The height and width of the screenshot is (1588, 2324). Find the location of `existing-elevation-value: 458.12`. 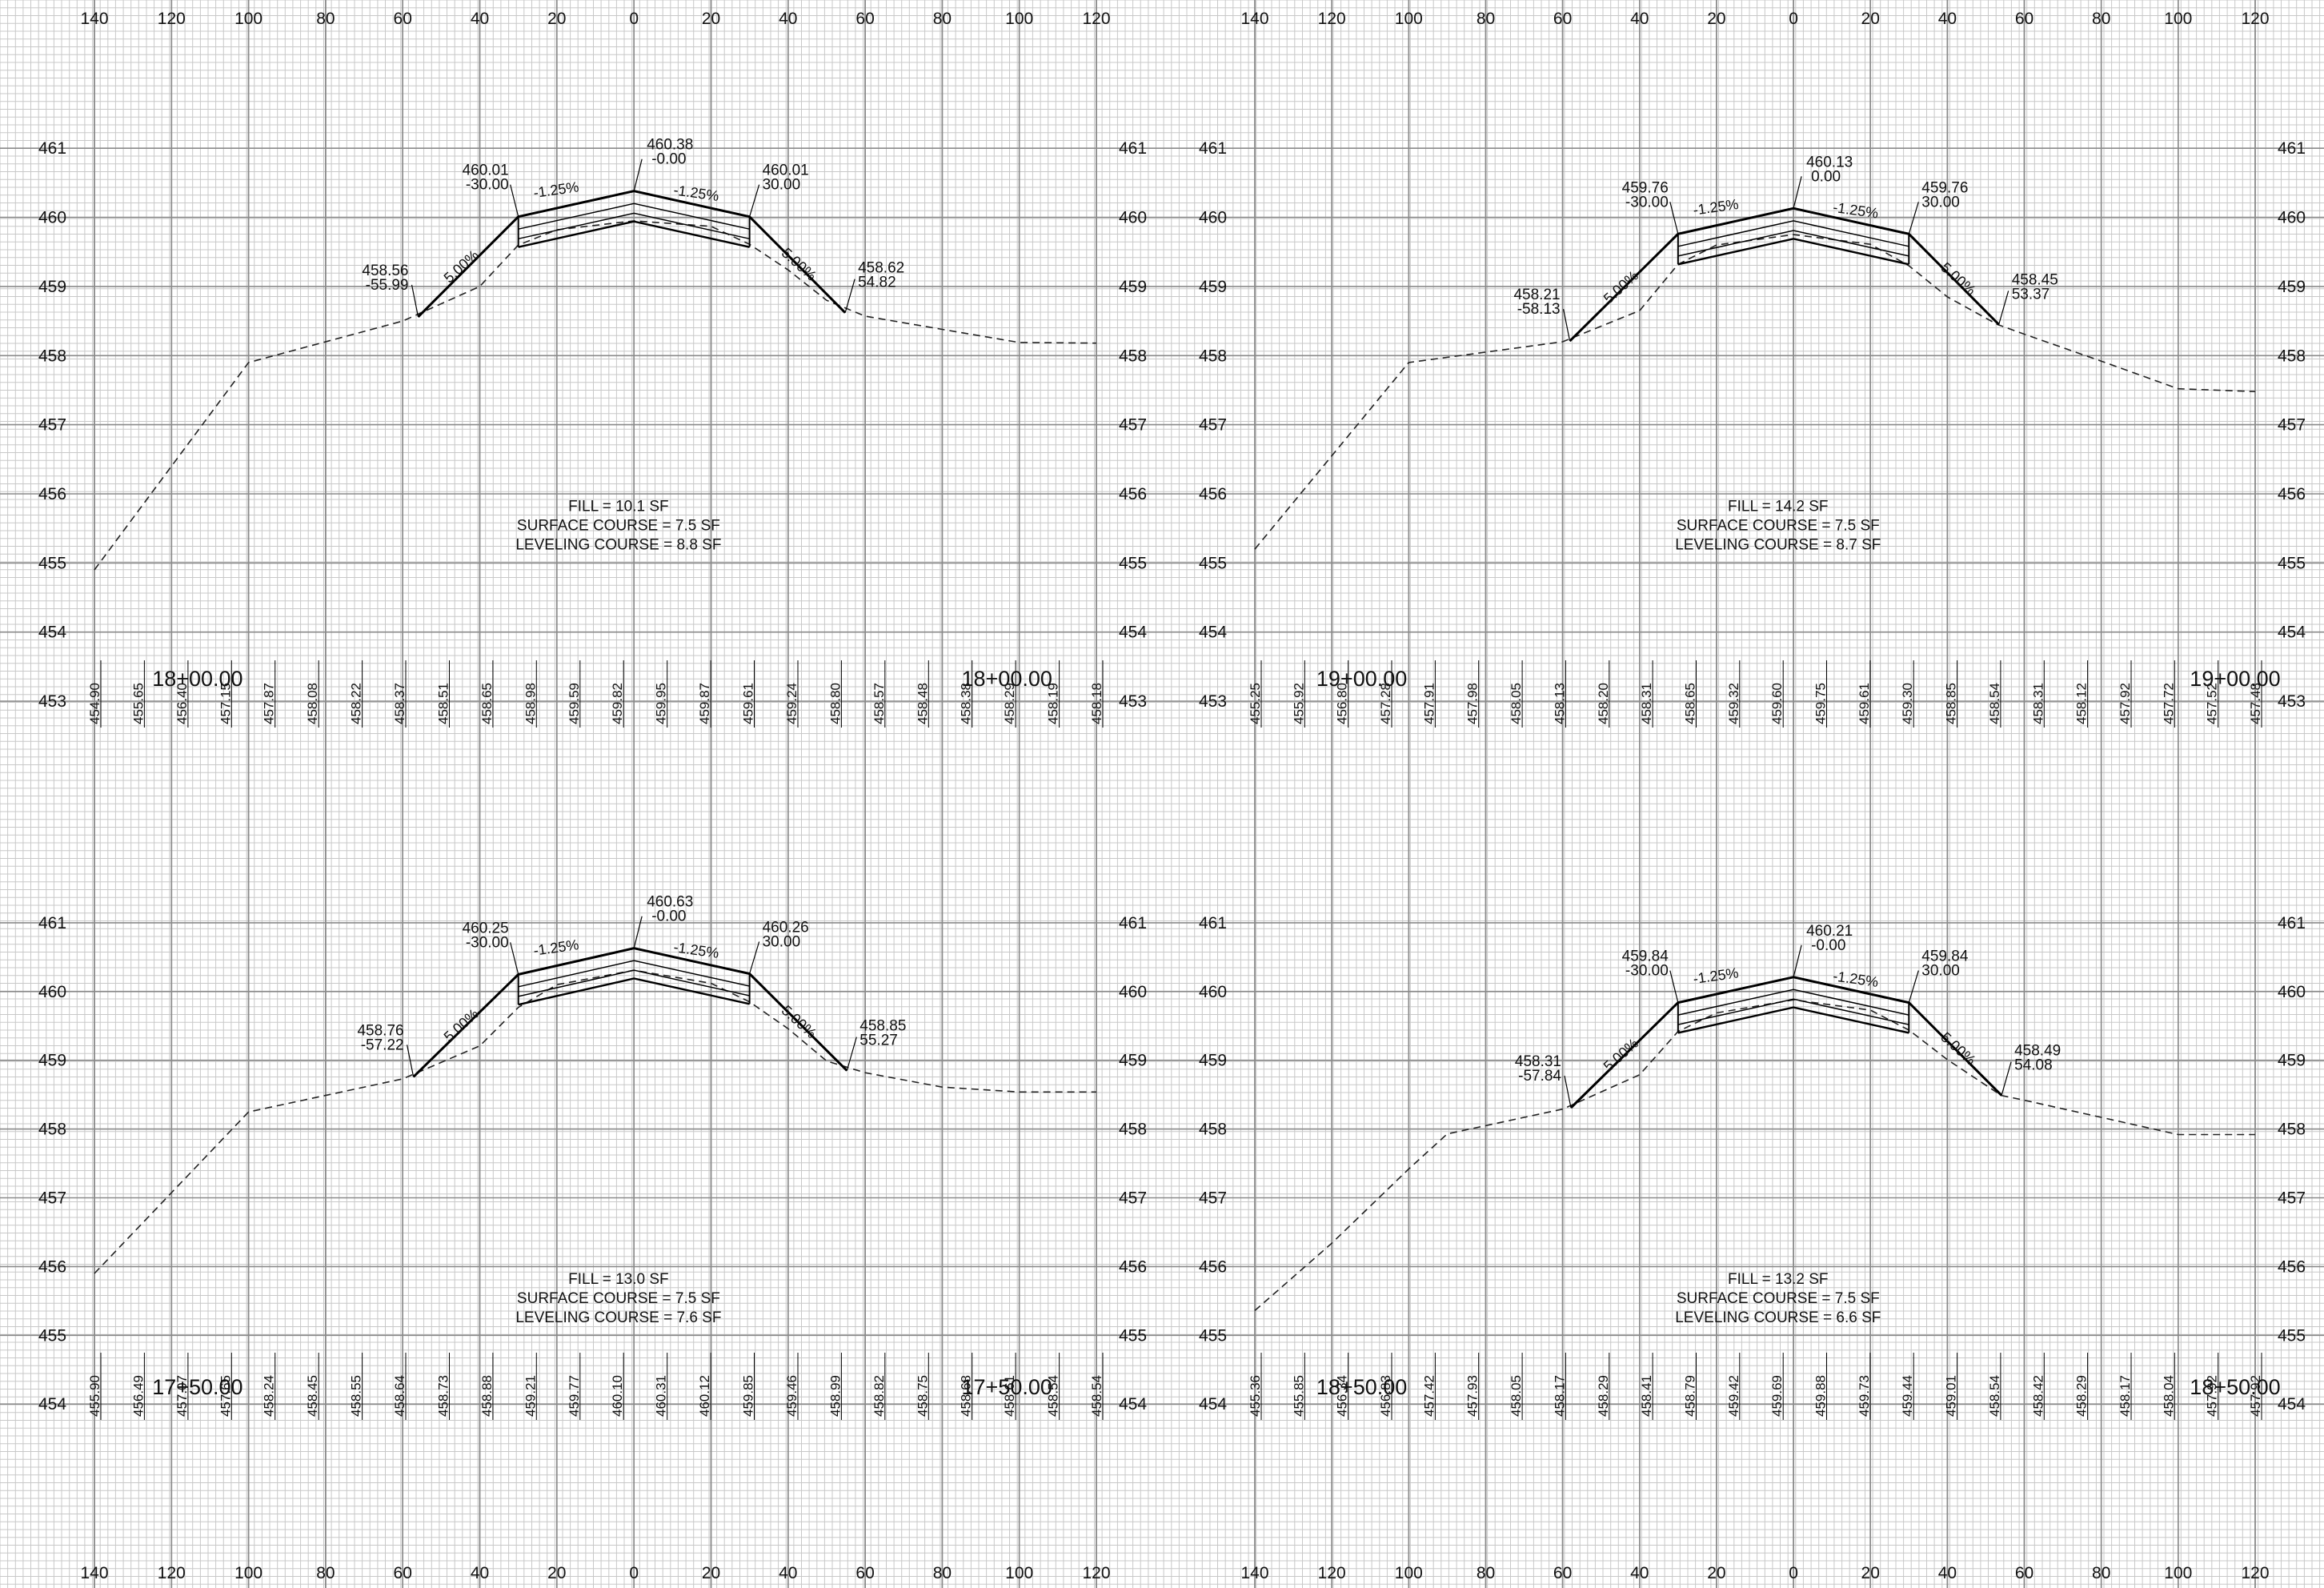

existing-elevation-value: 458.12 is located at coordinates (2082, 704).